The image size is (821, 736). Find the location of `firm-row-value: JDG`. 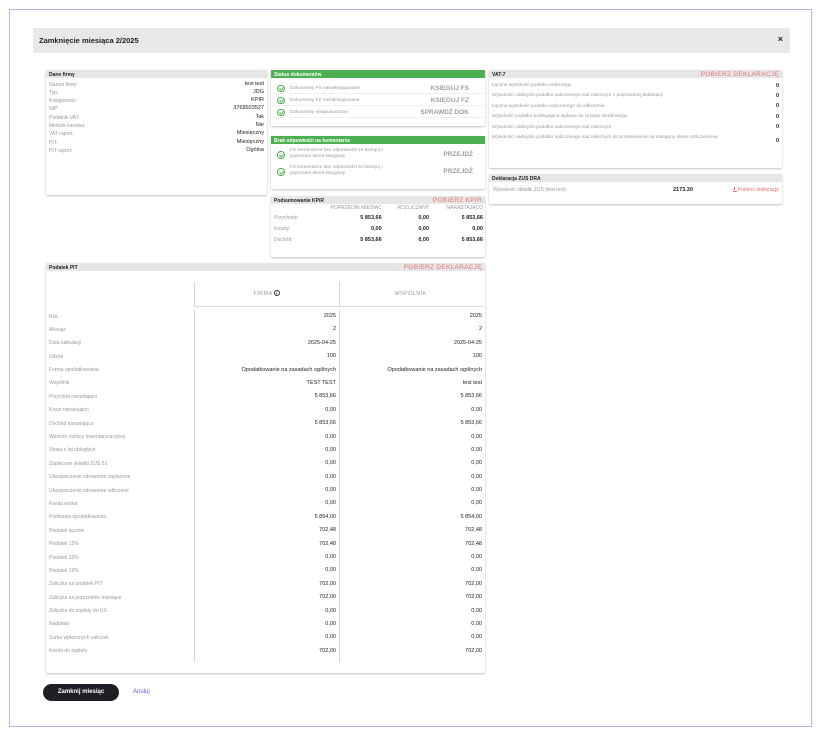

firm-row-value: JDG is located at coordinates (258, 91).